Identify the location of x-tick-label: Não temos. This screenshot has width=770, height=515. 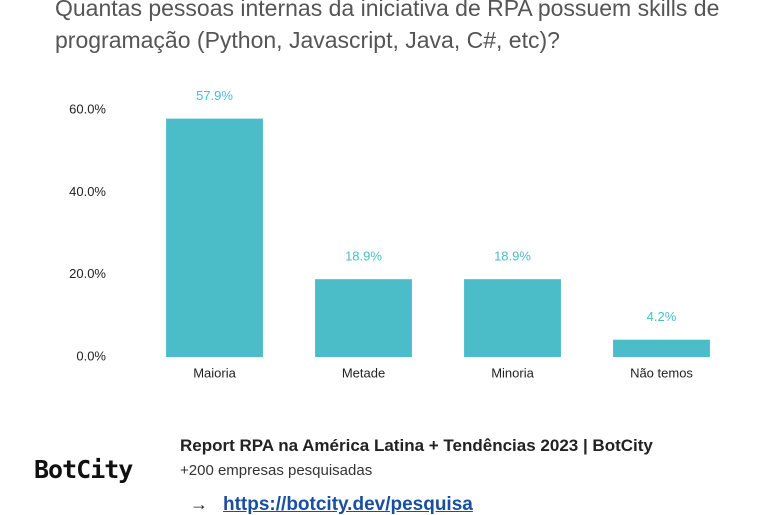
(661, 372).